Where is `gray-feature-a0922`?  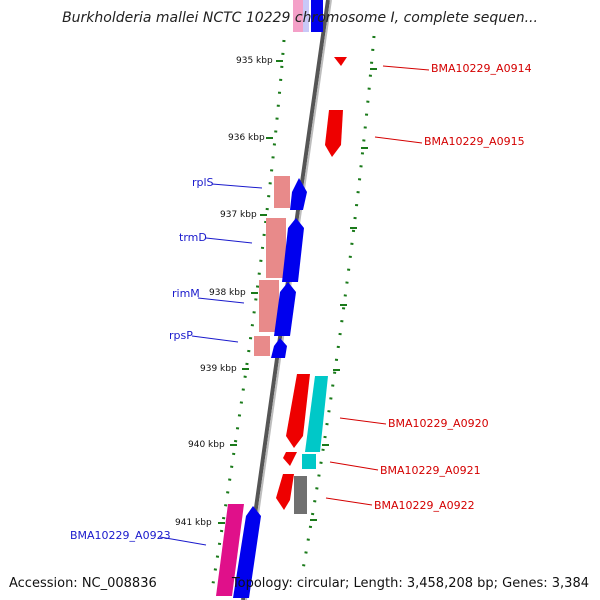
gray-feature-a0922 is located at coordinates (300, 495).